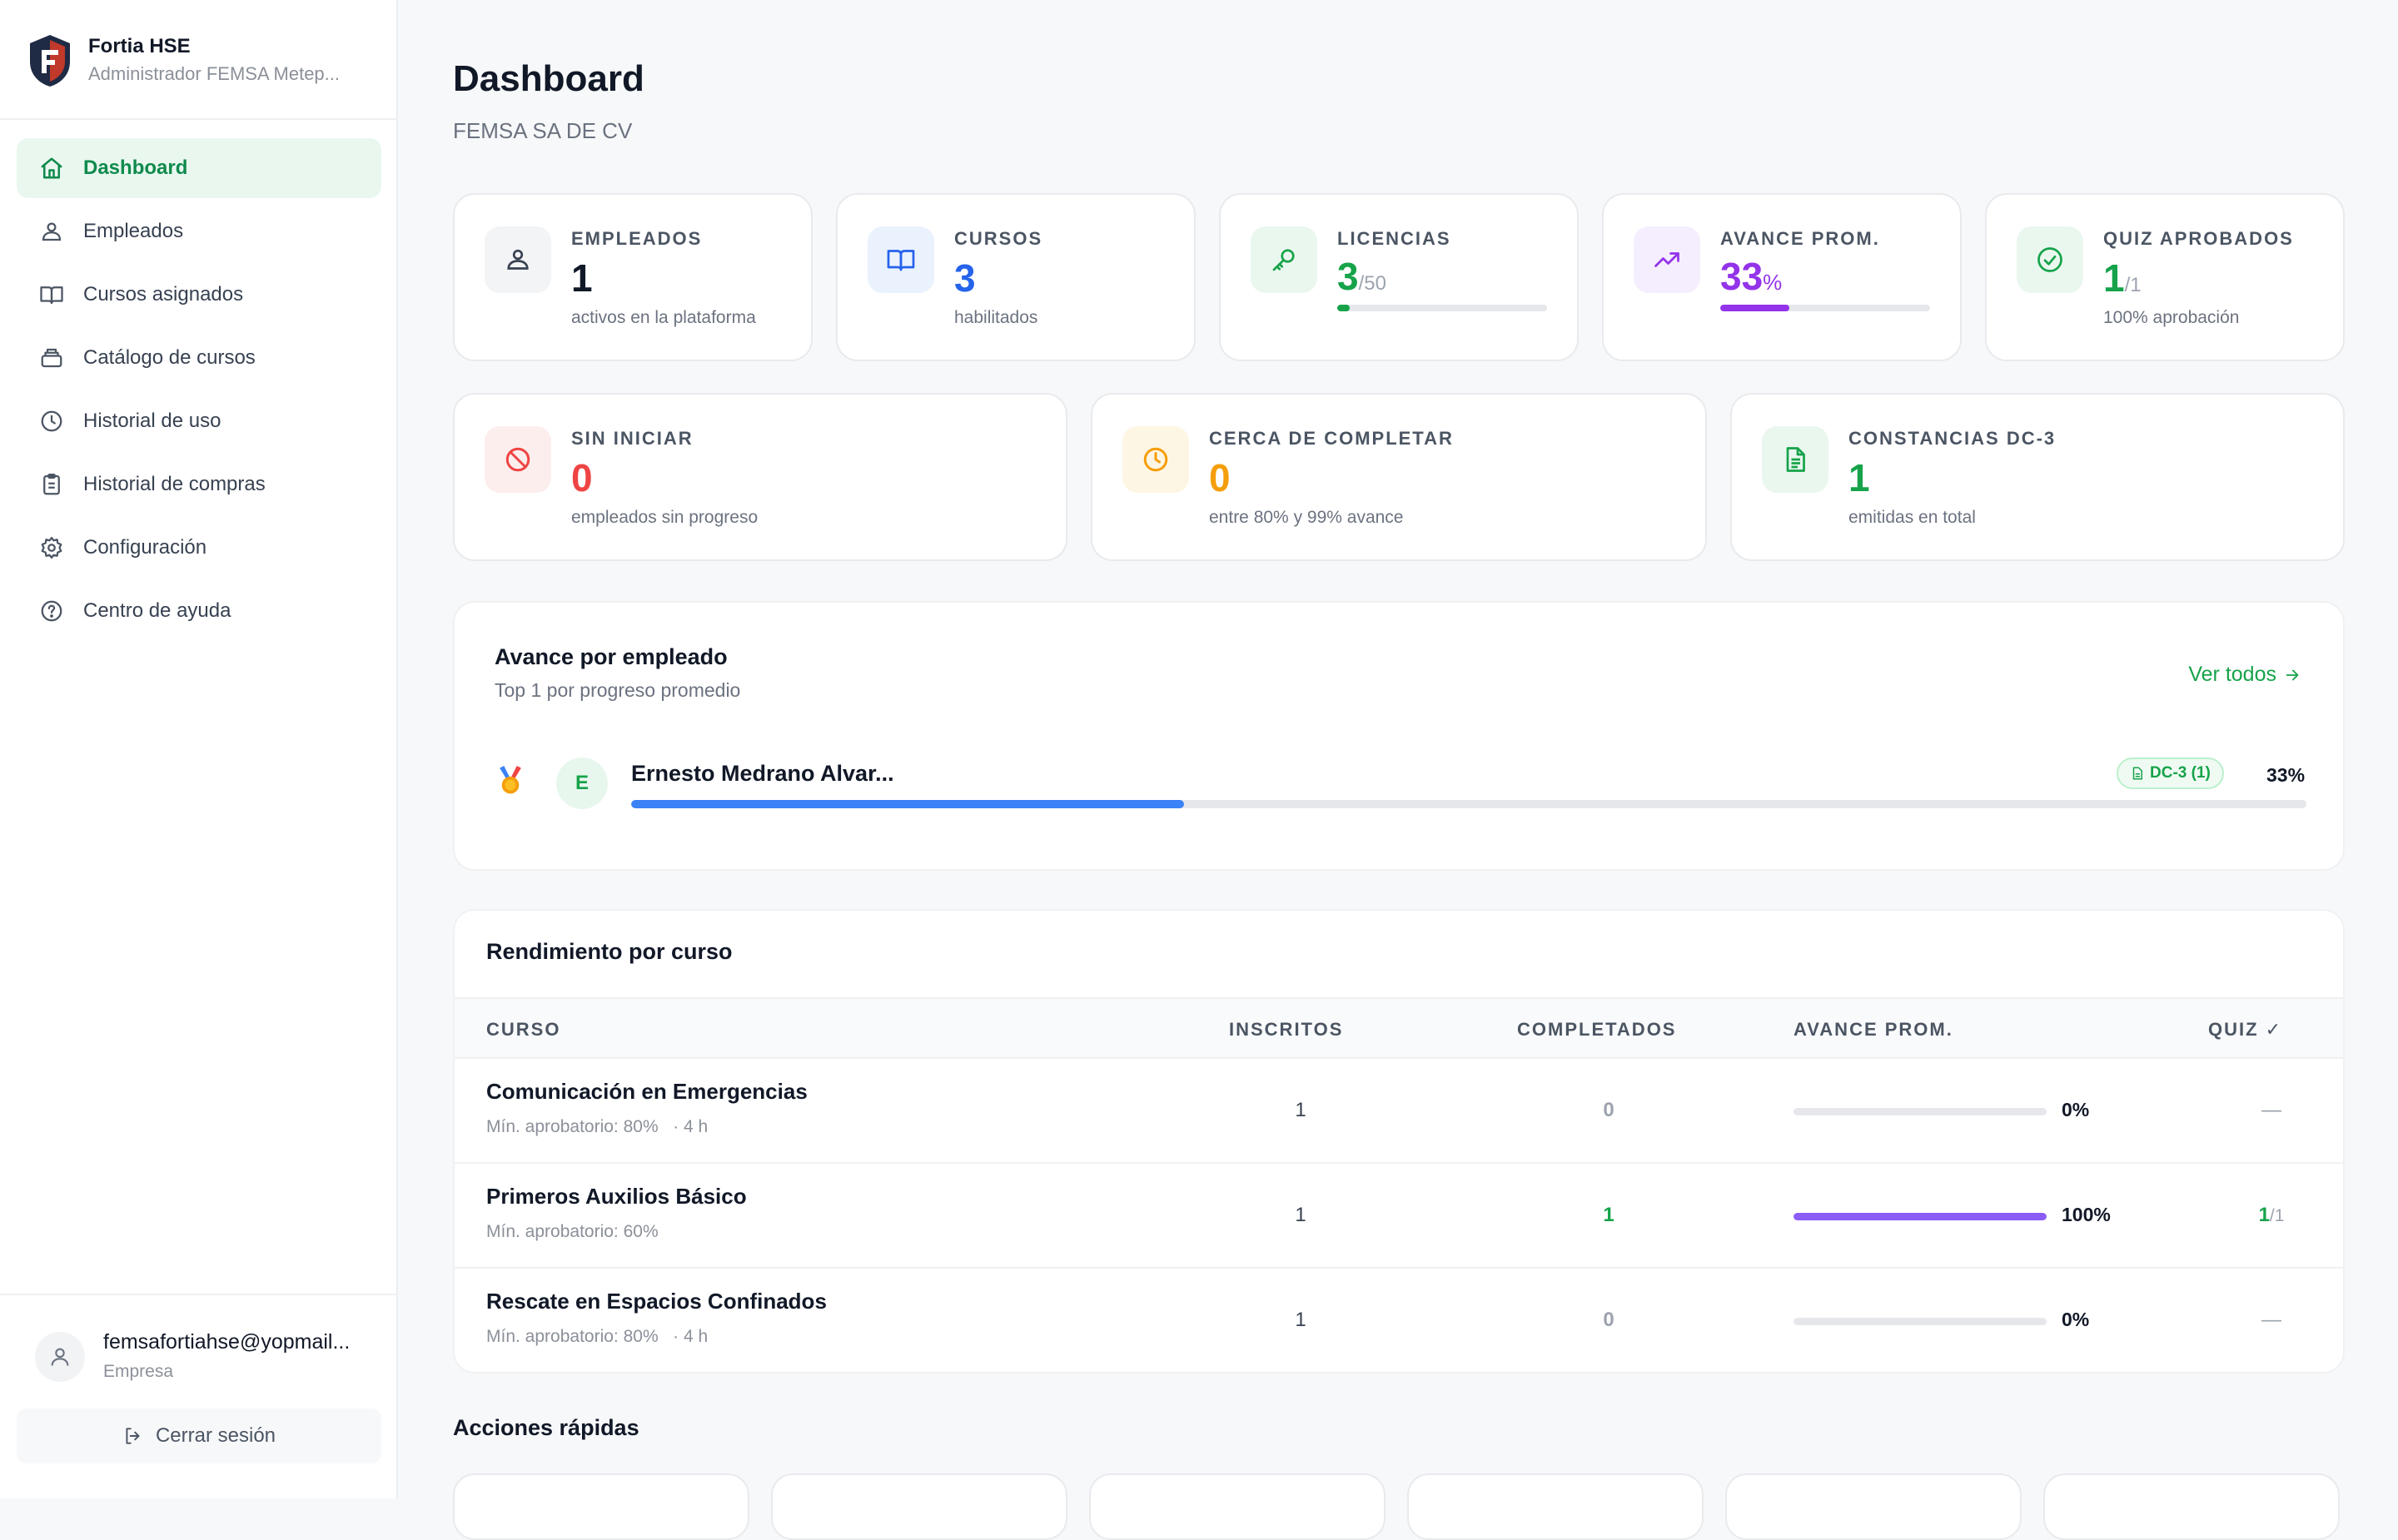 This screenshot has height=1540, width=2398. I want to click on stat-desc: 100% aprobación, so click(2171, 318).